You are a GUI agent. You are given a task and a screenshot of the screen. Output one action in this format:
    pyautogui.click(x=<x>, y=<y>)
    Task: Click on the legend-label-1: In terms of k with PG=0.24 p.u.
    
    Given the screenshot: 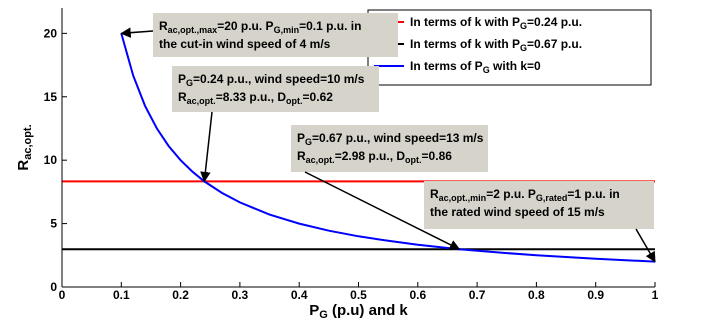 What is the action you would take?
    pyautogui.click(x=496, y=23)
    